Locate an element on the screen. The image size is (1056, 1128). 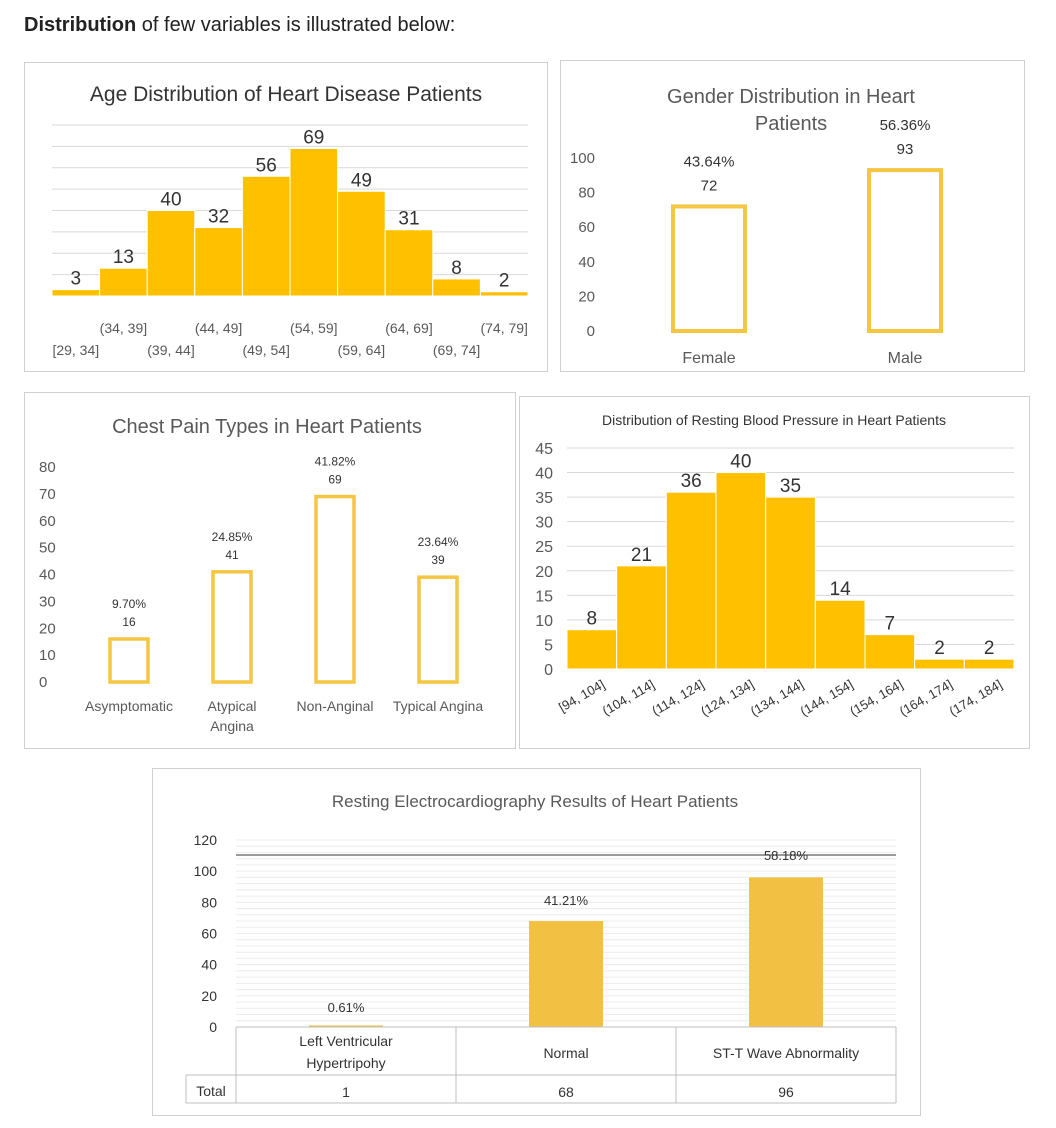
bp-tick-label: (104, 114] is located at coordinates (628, 698).